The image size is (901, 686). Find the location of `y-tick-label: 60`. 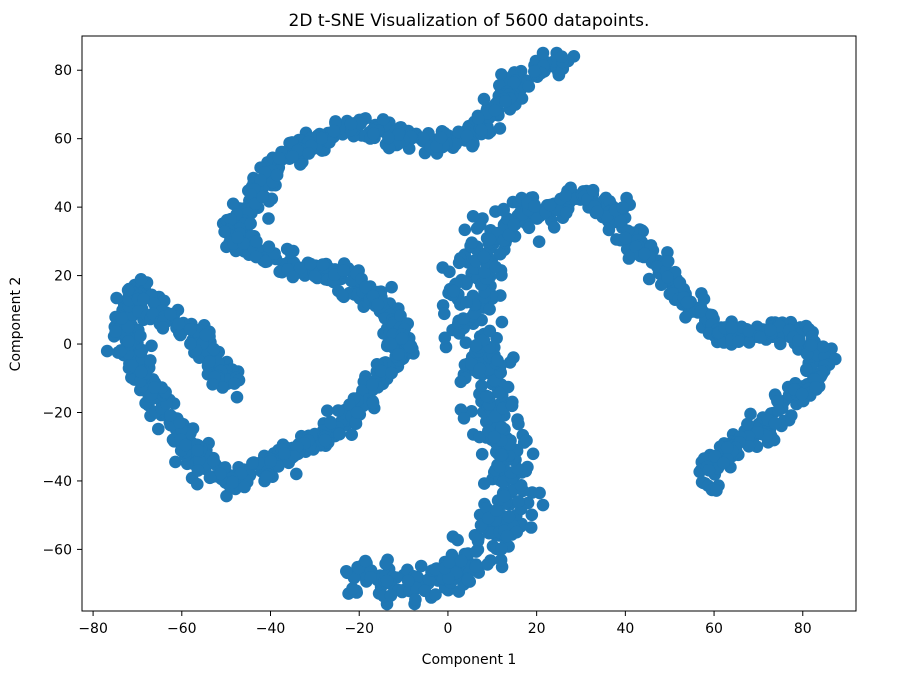

y-tick-label: 60 is located at coordinates (63, 140).